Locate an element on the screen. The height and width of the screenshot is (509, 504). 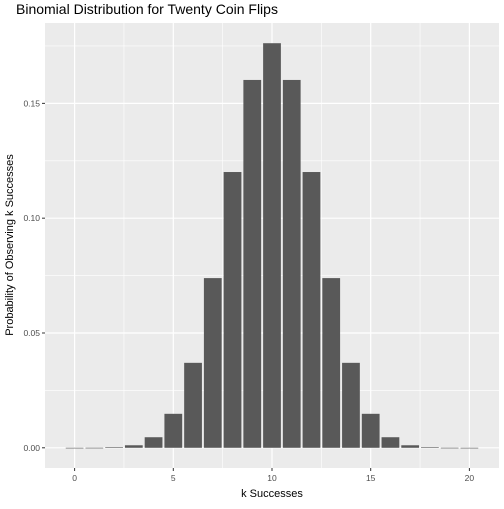
x-tick-label: 15 is located at coordinates (371, 478).